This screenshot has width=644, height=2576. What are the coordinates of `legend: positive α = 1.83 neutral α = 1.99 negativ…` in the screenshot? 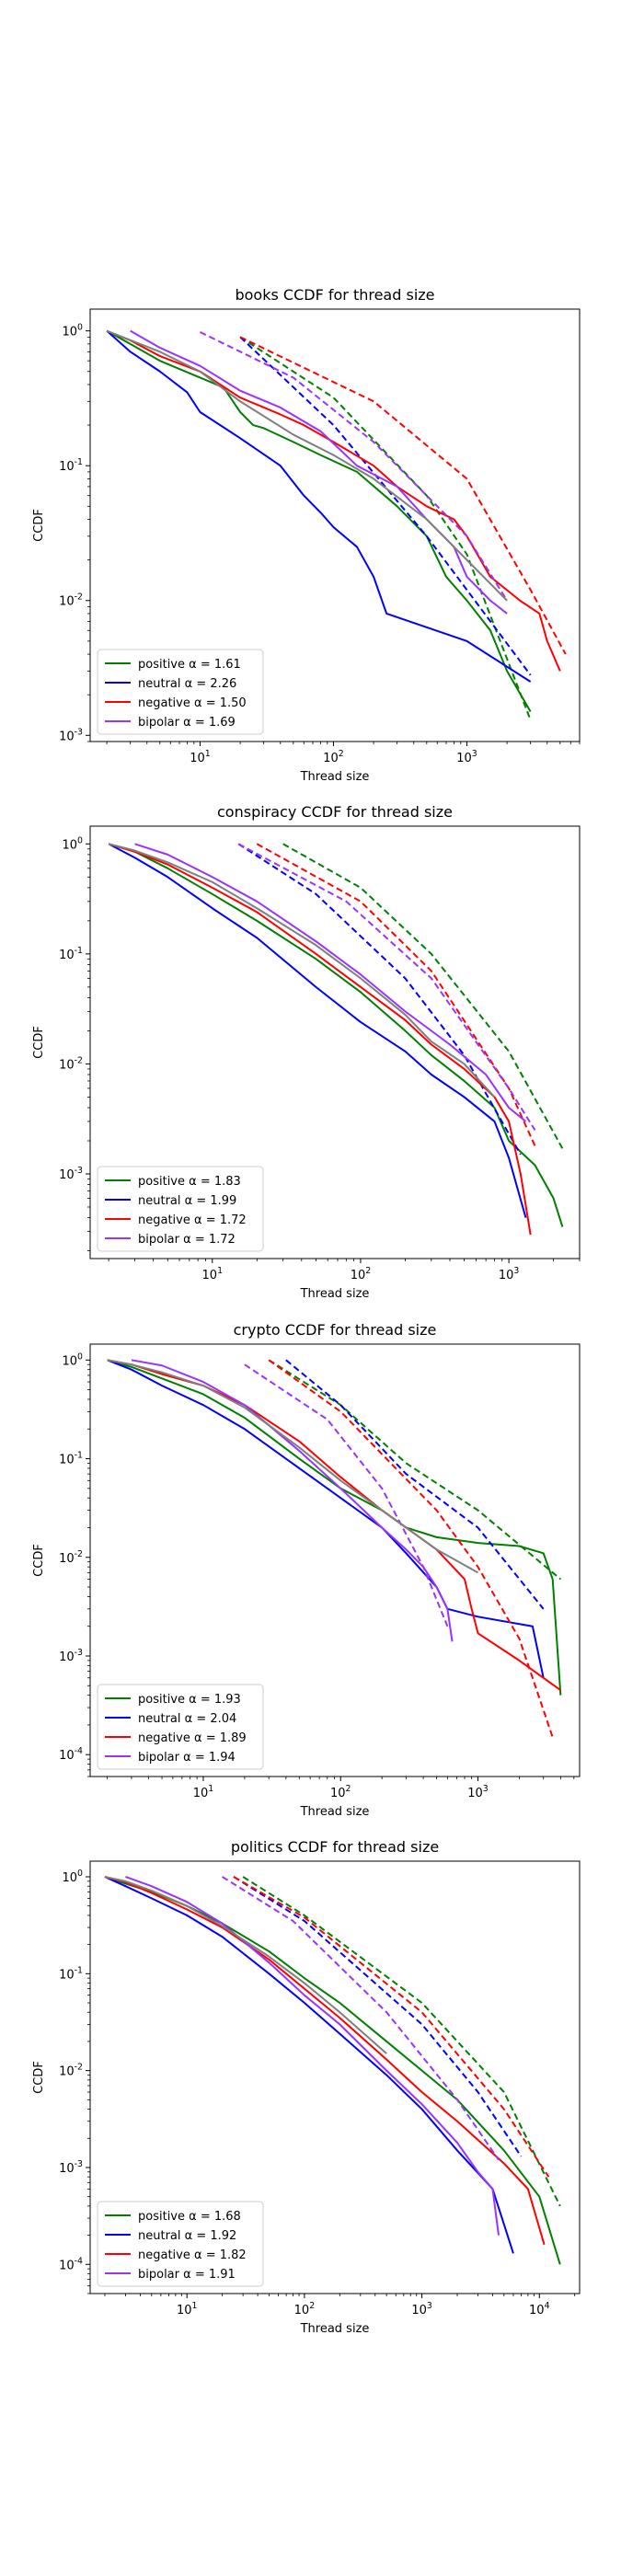 It's located at (180, 1209).